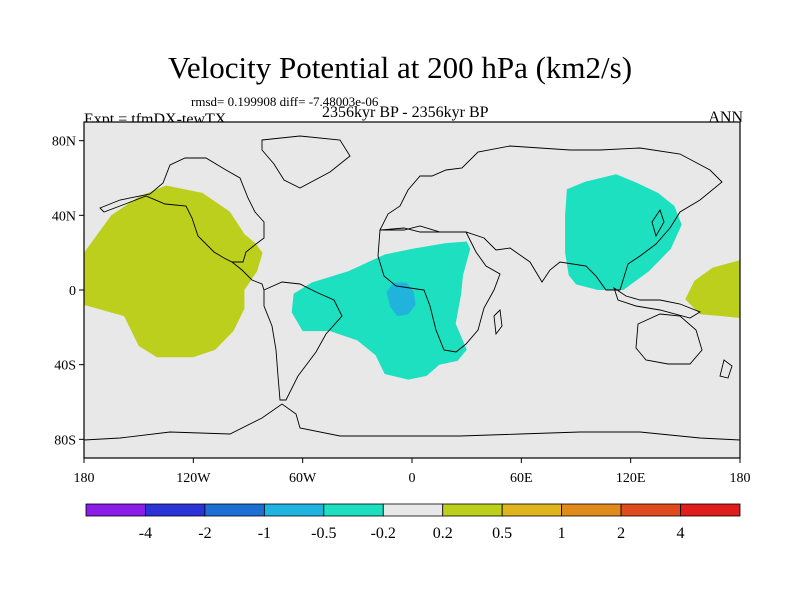 This screenshot has height=600, width=800. What do you see at coordinates (412, 478) in the screenshot?
I see `lon-tick-label: 0` at bounding box center [412, 478].